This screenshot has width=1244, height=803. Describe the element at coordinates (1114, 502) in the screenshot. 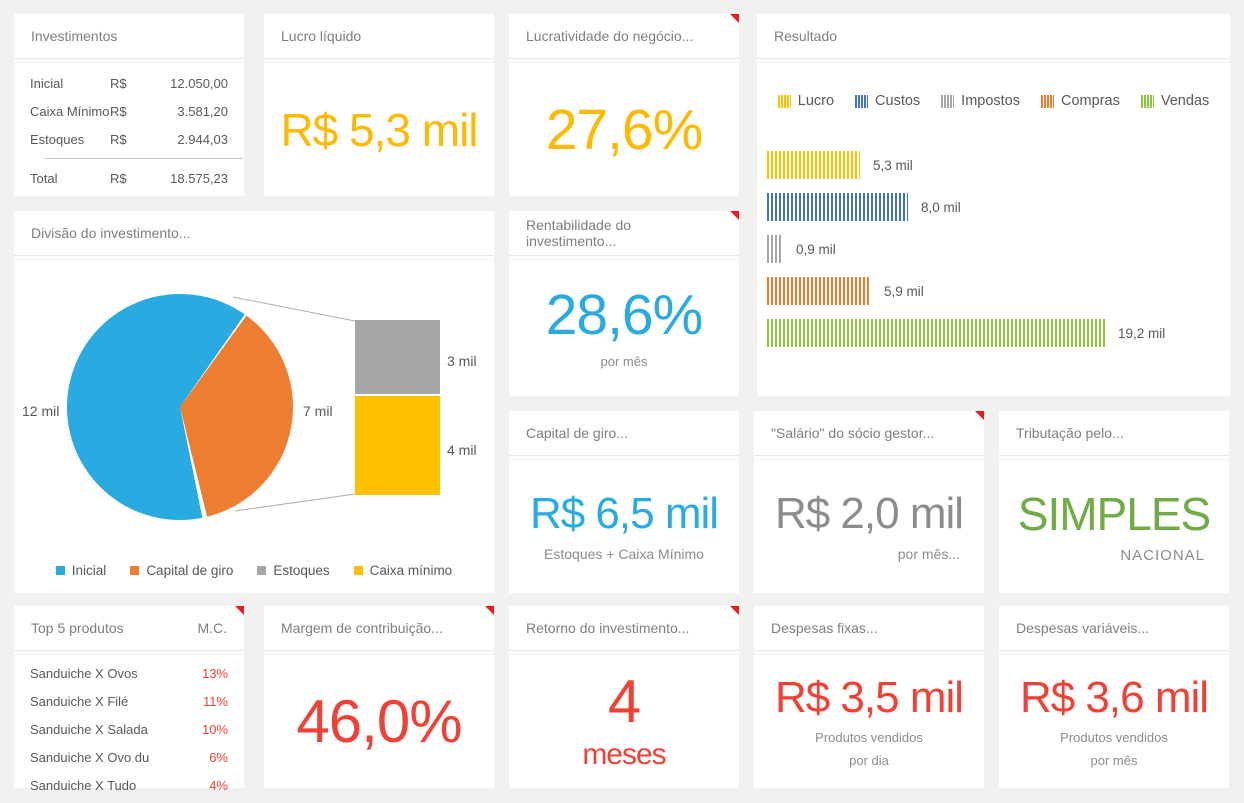

I see `card-tributacao: Tributação pelo... SIMPLES NACIONAL` at that location.